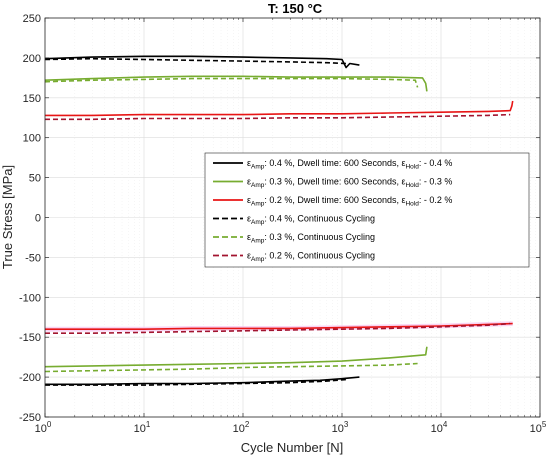 The height and width of the screenshot is (458, 550). What do you see at coordinates (30, 378) in the screenshot?
I see `y-tick-label: -200` at bounding box center [30, 378].